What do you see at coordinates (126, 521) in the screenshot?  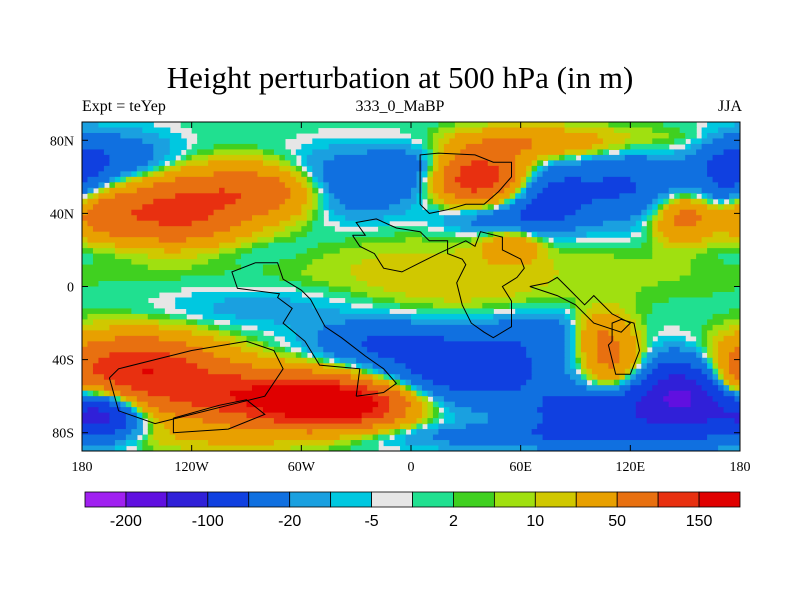 I see `colorbar-label: -200` at bounding box center [126, 521].